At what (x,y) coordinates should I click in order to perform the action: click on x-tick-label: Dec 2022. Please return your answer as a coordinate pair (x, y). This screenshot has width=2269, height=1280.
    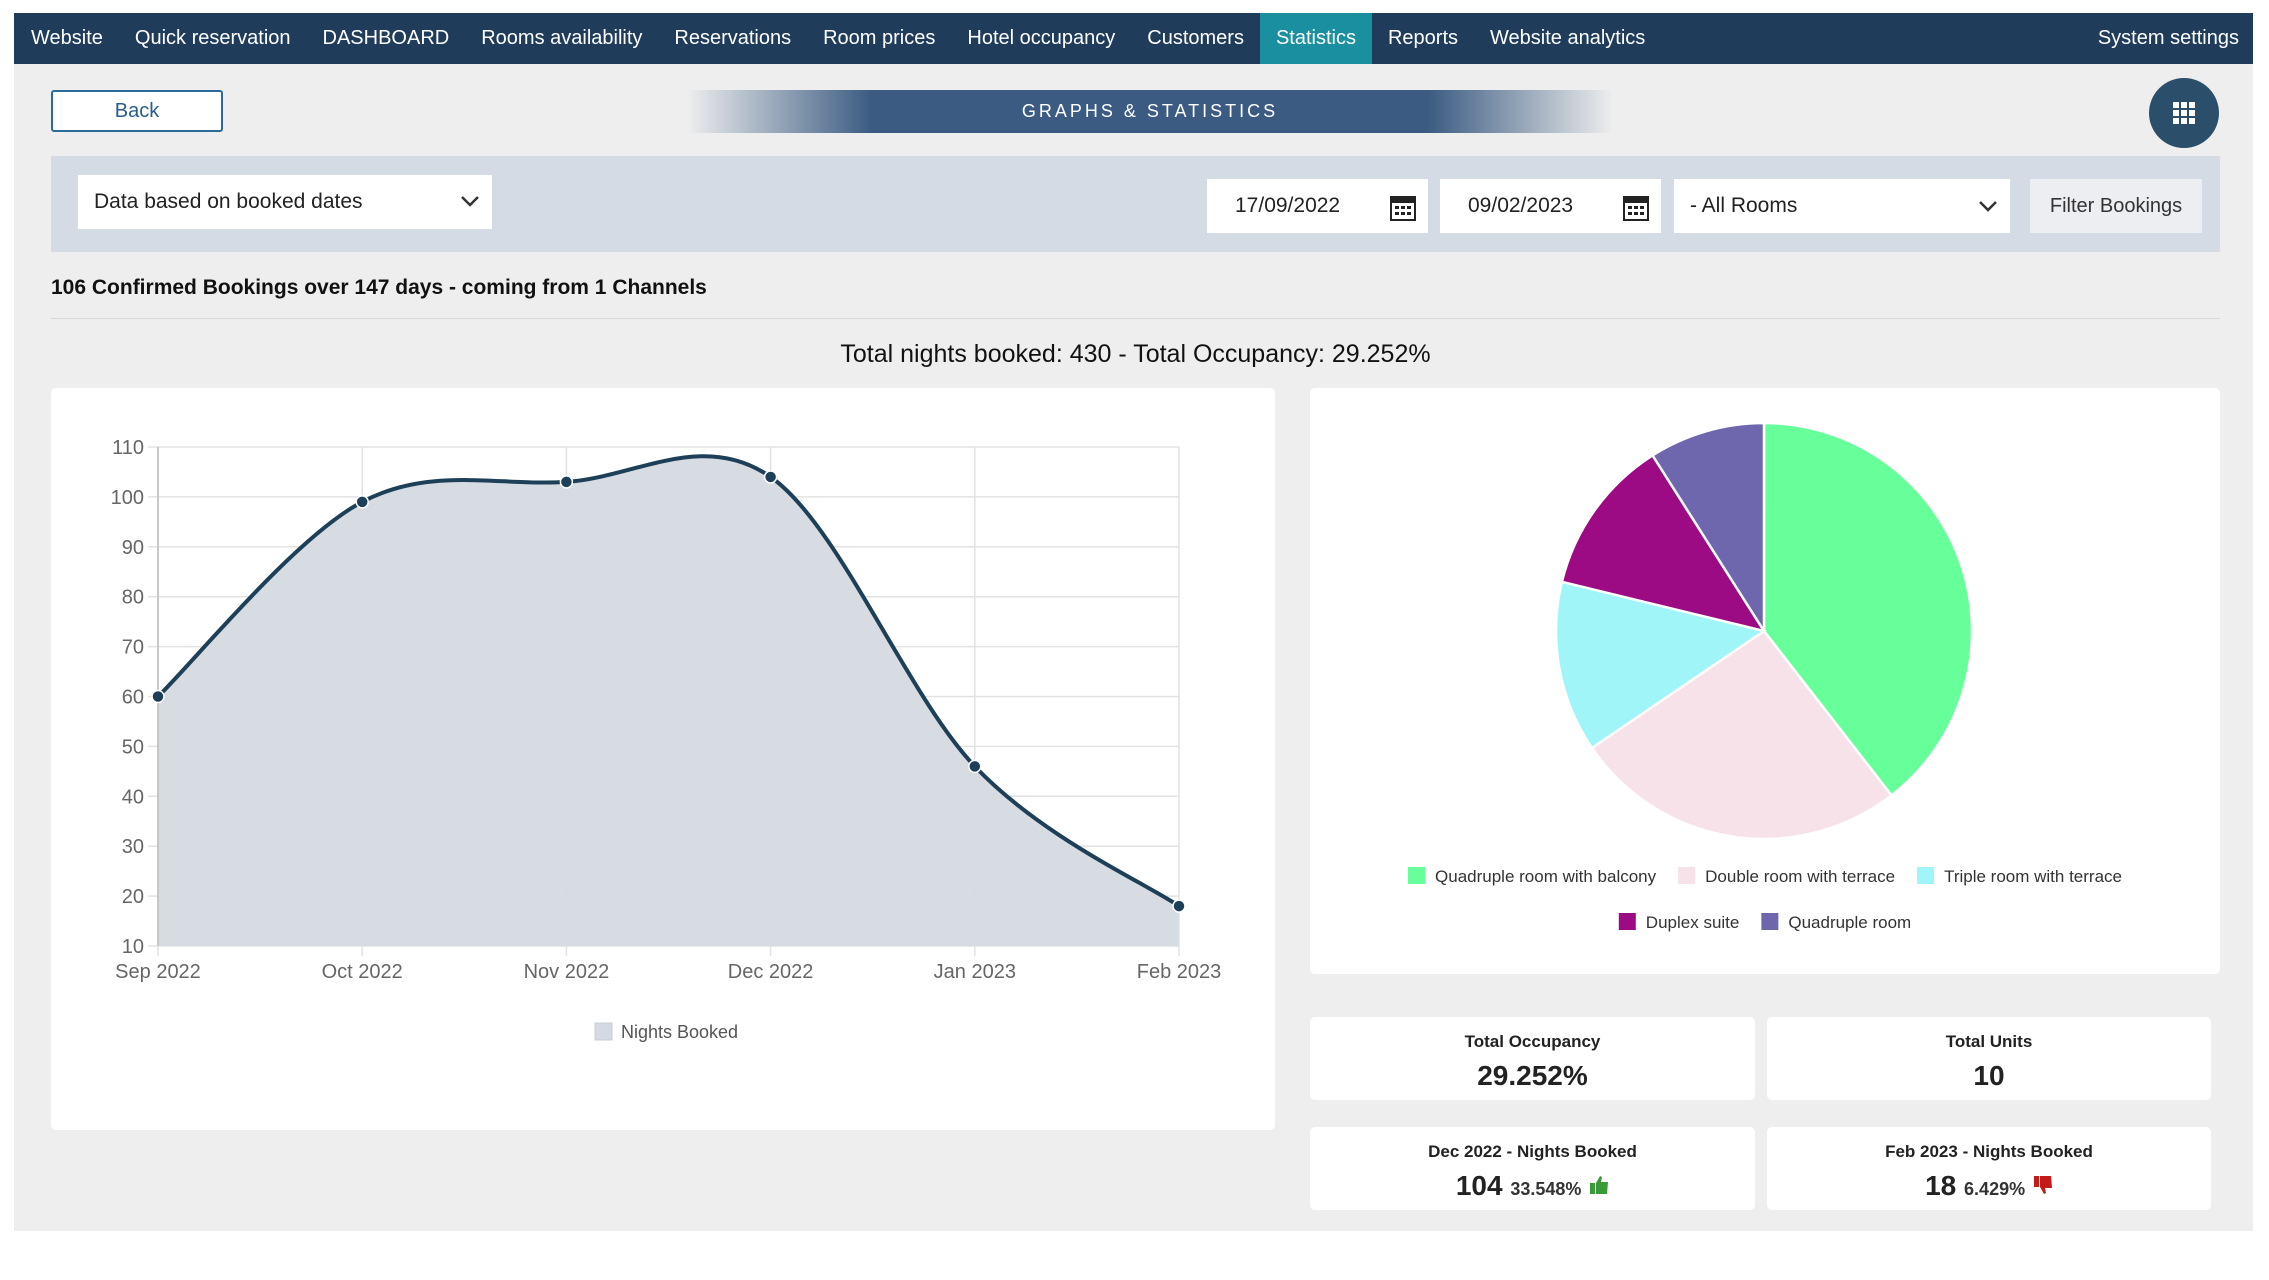
    Looking at the image, I should click on (771, 972).